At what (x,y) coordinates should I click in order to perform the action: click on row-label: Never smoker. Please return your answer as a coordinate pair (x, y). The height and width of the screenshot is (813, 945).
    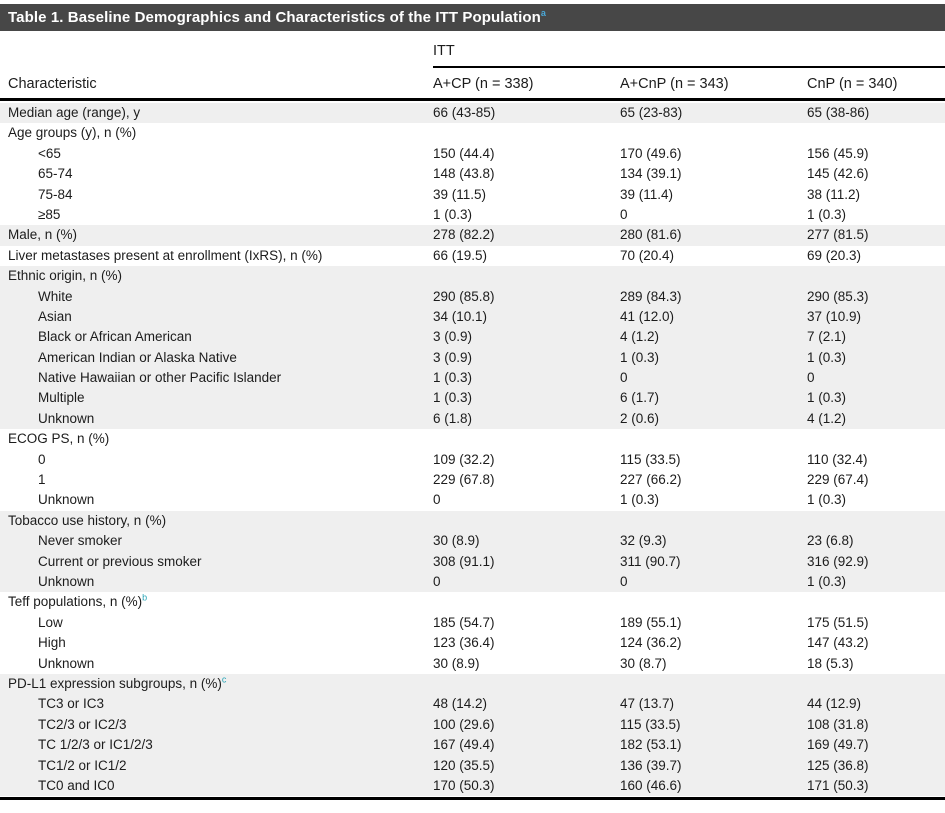
    Looking at the image, I should click on (80, 541).